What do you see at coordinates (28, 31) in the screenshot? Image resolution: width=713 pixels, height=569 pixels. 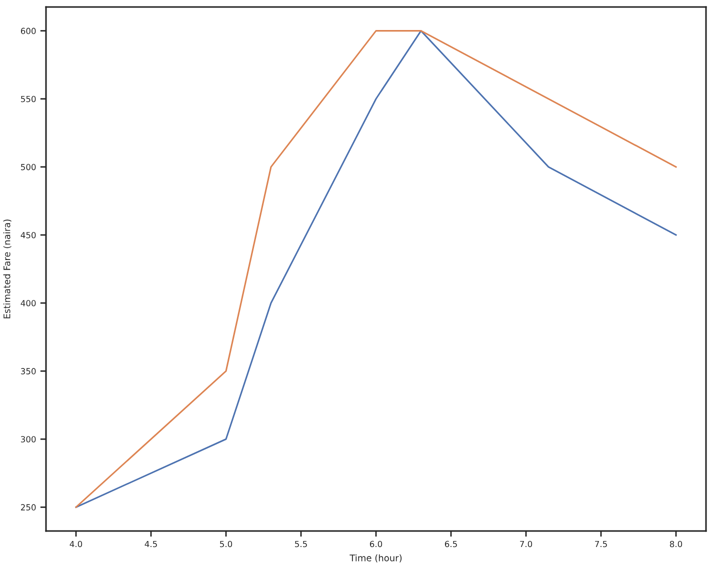 I see `y-tick-label: 600` at bounding box center [28, 31].